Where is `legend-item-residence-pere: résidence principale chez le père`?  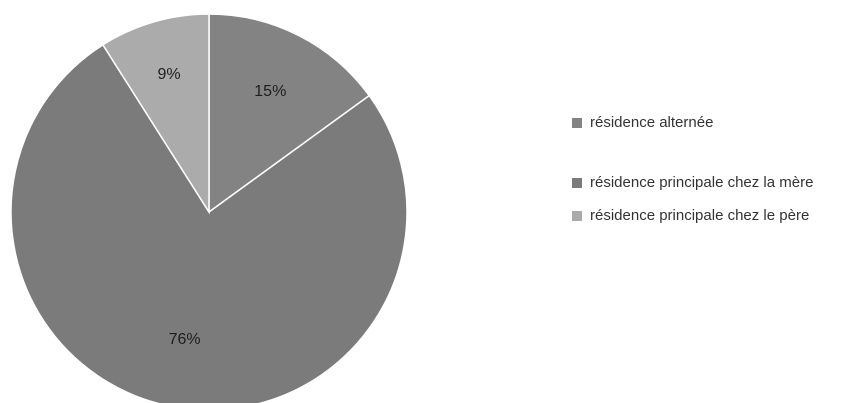
legend-item-residence-pere: résidence principale chez le père is located at coordinates (717, 216).